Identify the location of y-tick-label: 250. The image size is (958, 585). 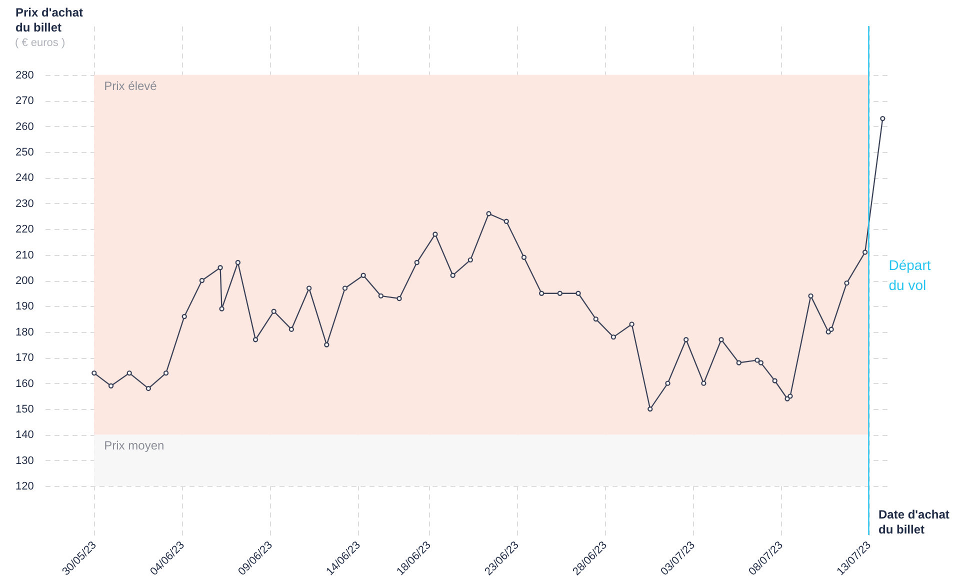
(25, 152).